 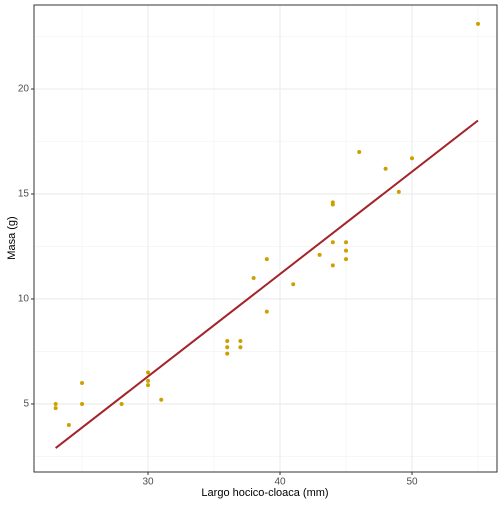 I want to click on y-tick-label: 15, so click(x=24, y=194).